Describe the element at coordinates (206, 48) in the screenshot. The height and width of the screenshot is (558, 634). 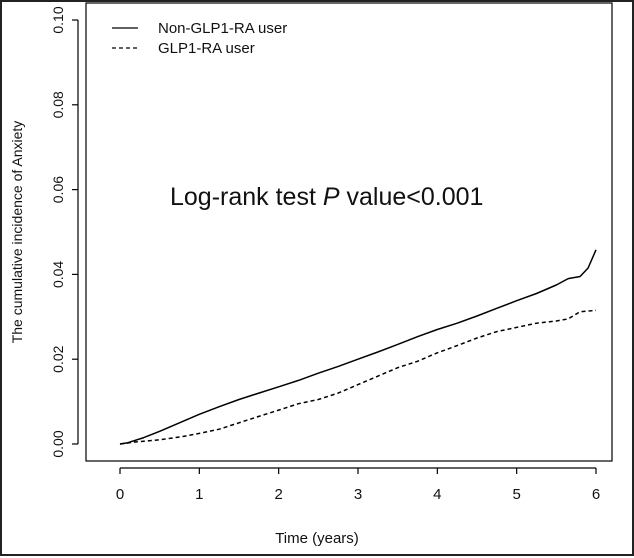
I see `legend-label-glp1: GLP1-RA user` at that location.